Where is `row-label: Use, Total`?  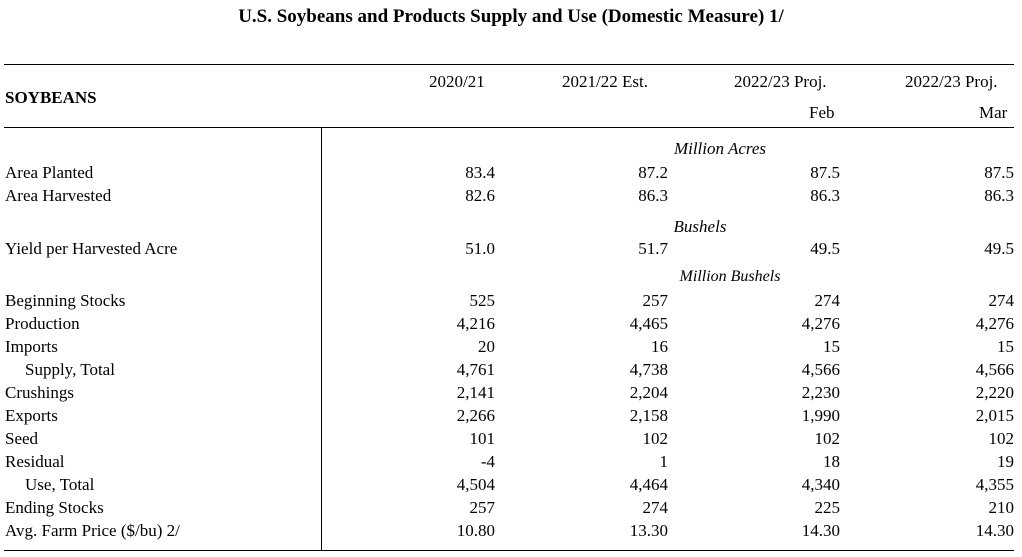
row-label: Use, Total is located at coordinates (60, 484).